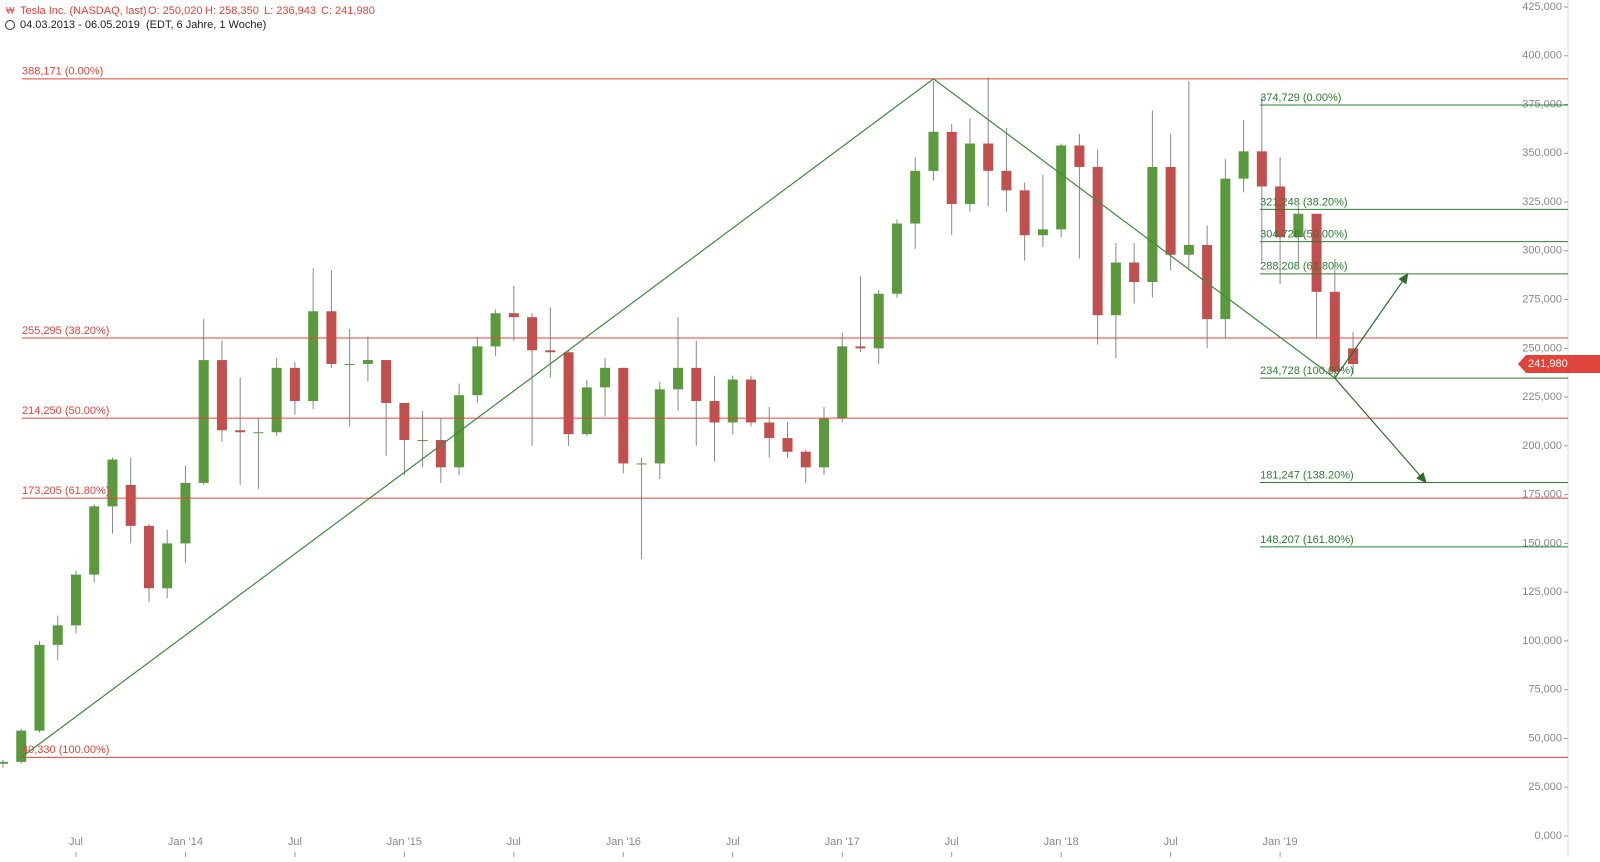 Image resolution: width=1600 pixels, height=862 pixels. What do you see at coordinates (1545, 787) in the screenshot?
I see `y-tick-label: 25,000` at bounding box center [1545, 787].